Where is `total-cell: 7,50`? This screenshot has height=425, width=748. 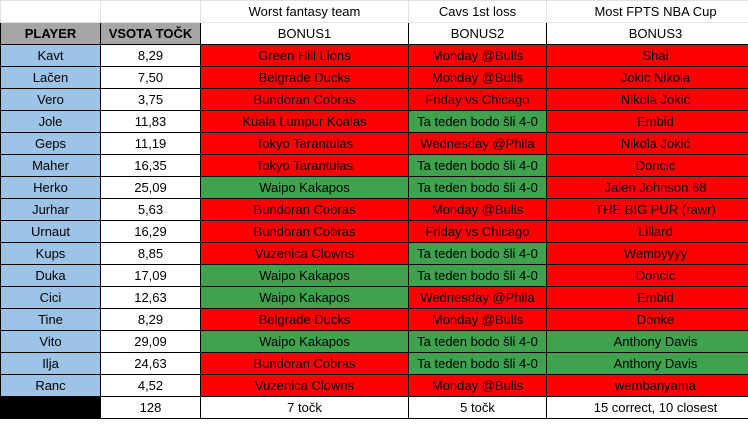 total-cell: 7,50 is located at coordinates (150, 77).